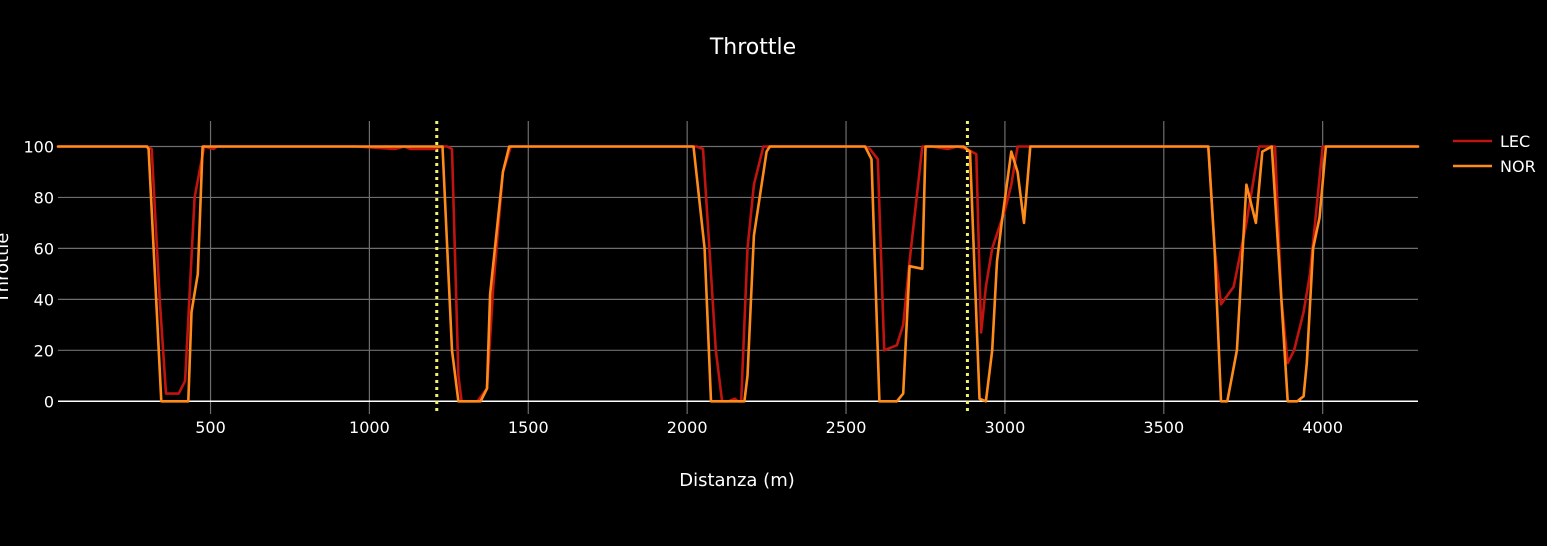  Describe the element at coordinates (38, 146) in the screenshot. I see `y-tick-label: 100` at that location.